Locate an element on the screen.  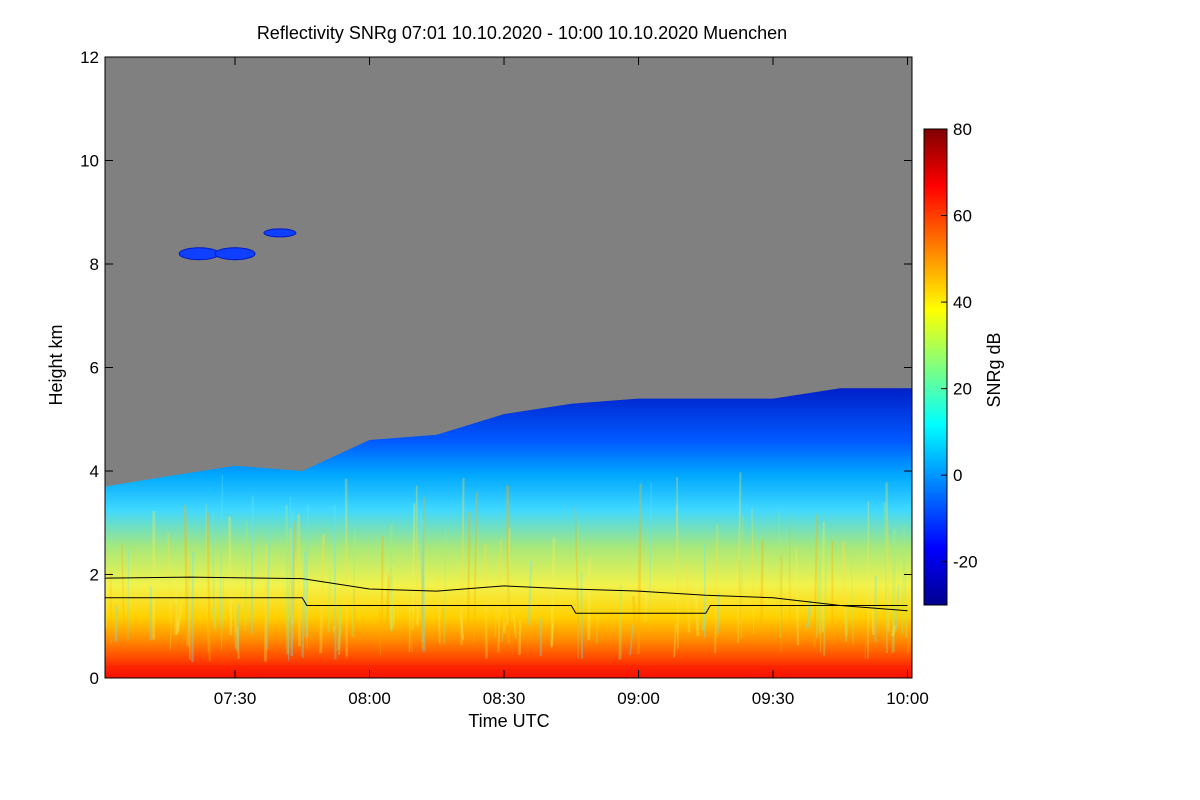
colorbar-label: SNRg dB is located at coordinates (994, 369).